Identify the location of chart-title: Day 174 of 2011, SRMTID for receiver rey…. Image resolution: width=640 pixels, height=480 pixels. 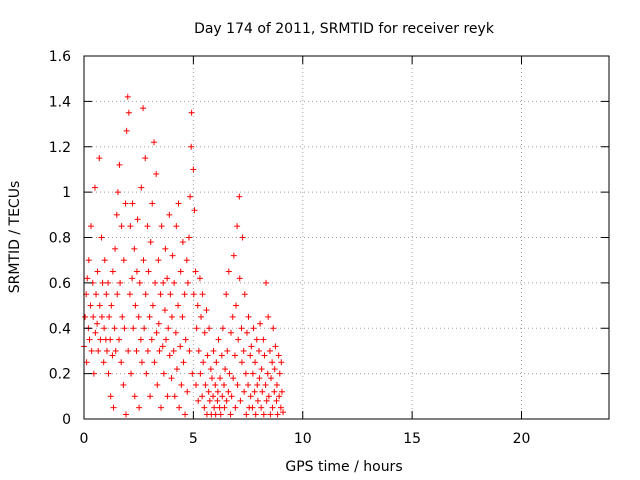
(344, 29).